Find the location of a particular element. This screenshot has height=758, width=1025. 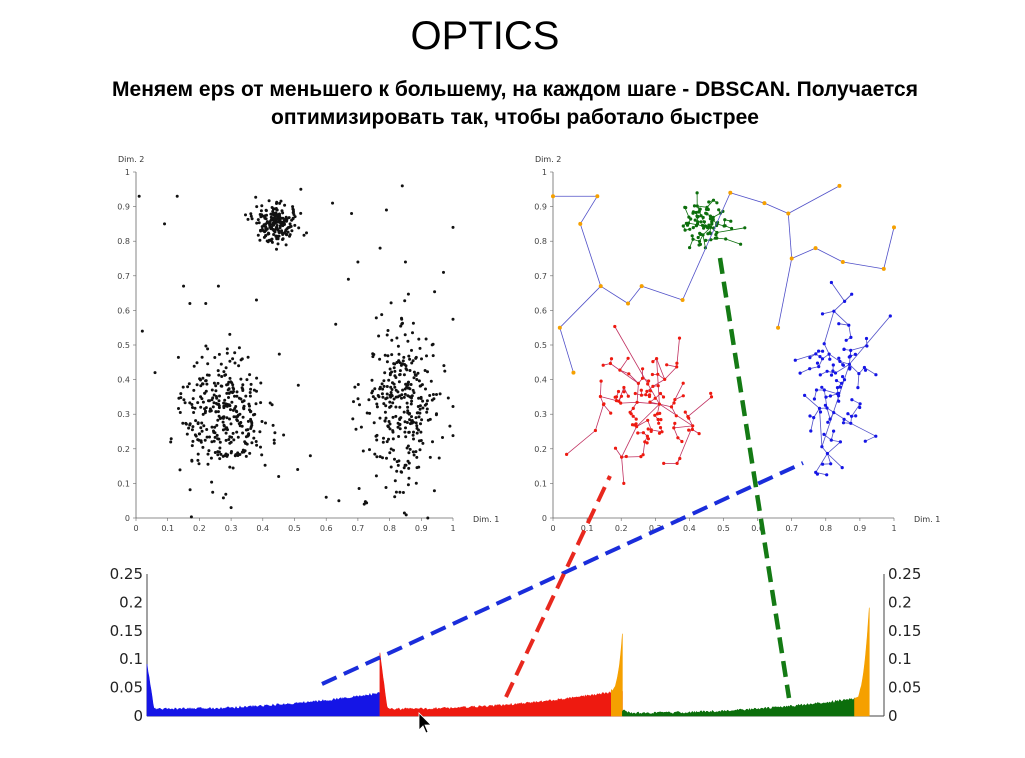

left-y-tick-label: 0.6 is located at coordinates (123, 310).